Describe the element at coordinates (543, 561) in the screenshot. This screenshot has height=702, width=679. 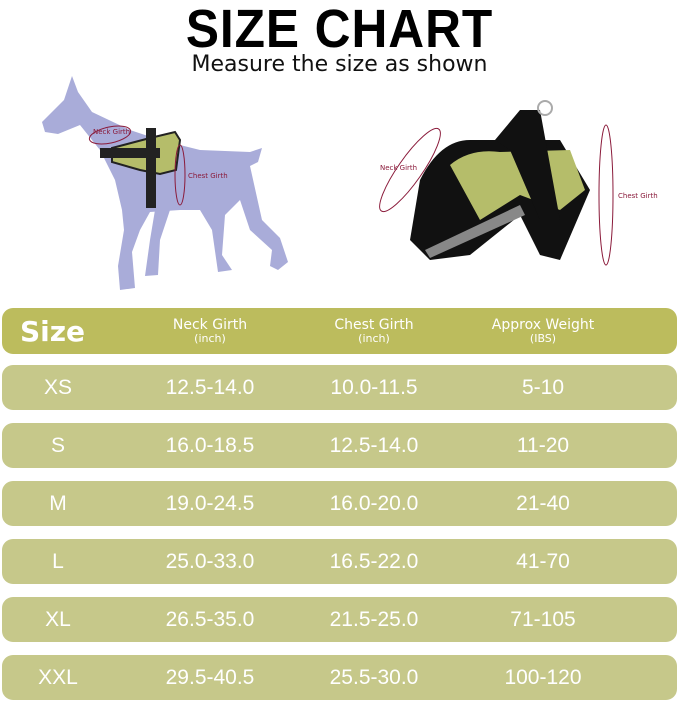
I see `cell-approx-weight: 41-70` at that location.